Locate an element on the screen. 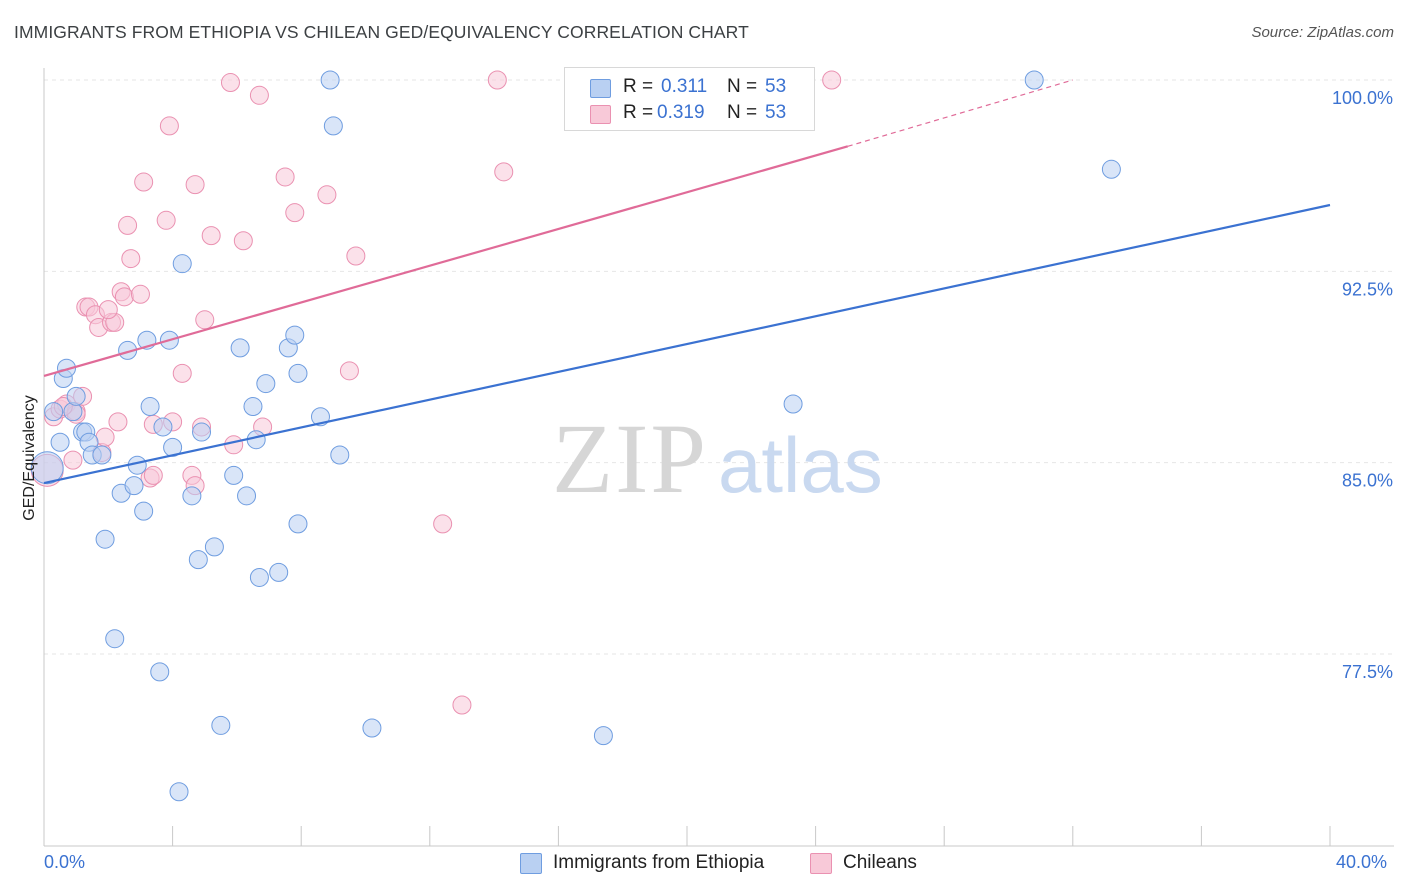 The width and height of the screenshot is (1406, 892). y-axis-label: GED/Equivalency is located at coordinates (29, 458).